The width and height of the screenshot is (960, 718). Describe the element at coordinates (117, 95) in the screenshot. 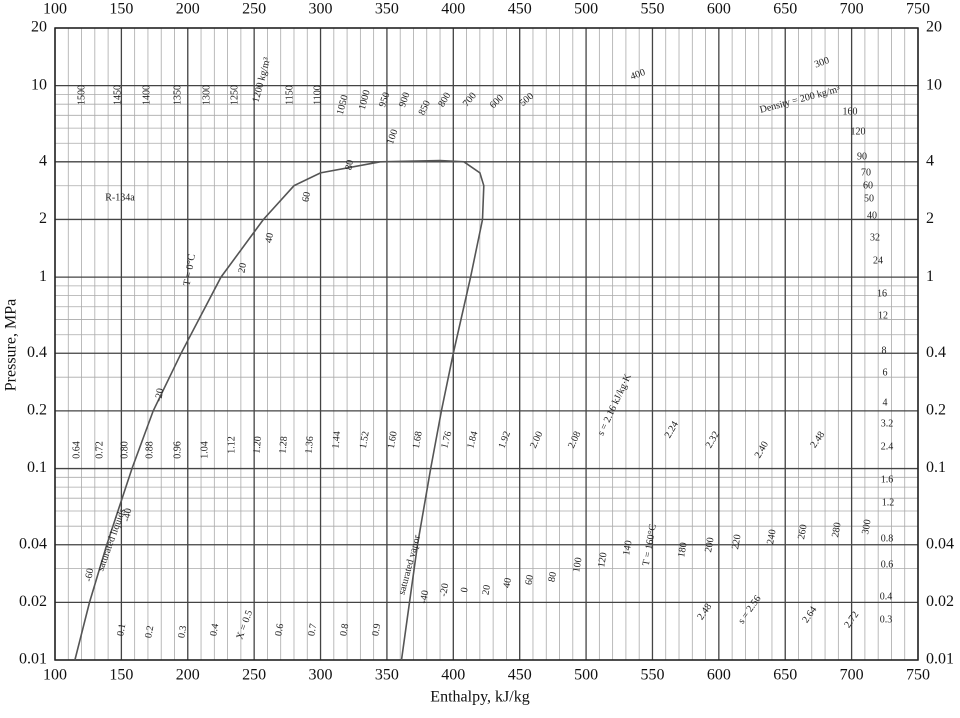

I see `density-label: 1450` at that location.